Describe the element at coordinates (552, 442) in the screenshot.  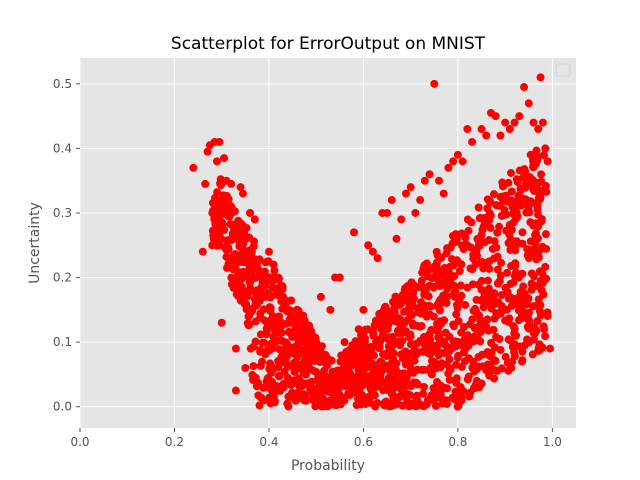
I see `x-tick-label: 1.0` at that location.